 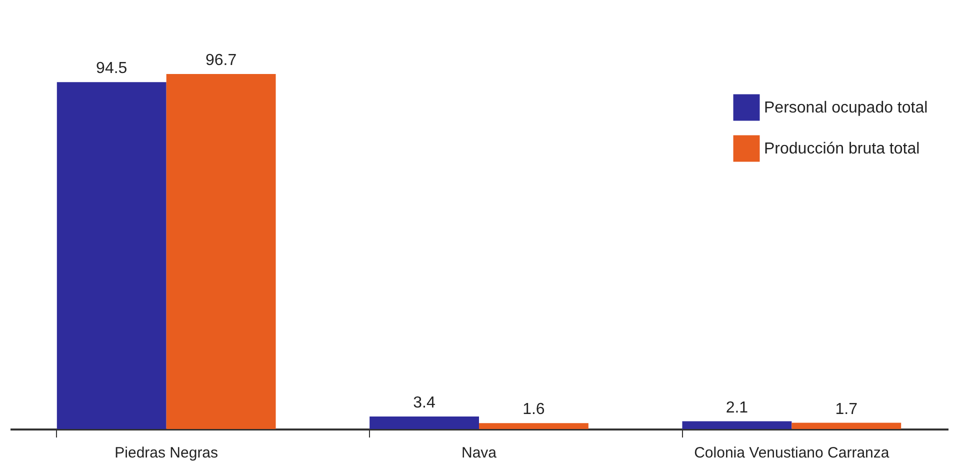 I want to click on data-label: 1.6, so click(x=533, y=409).